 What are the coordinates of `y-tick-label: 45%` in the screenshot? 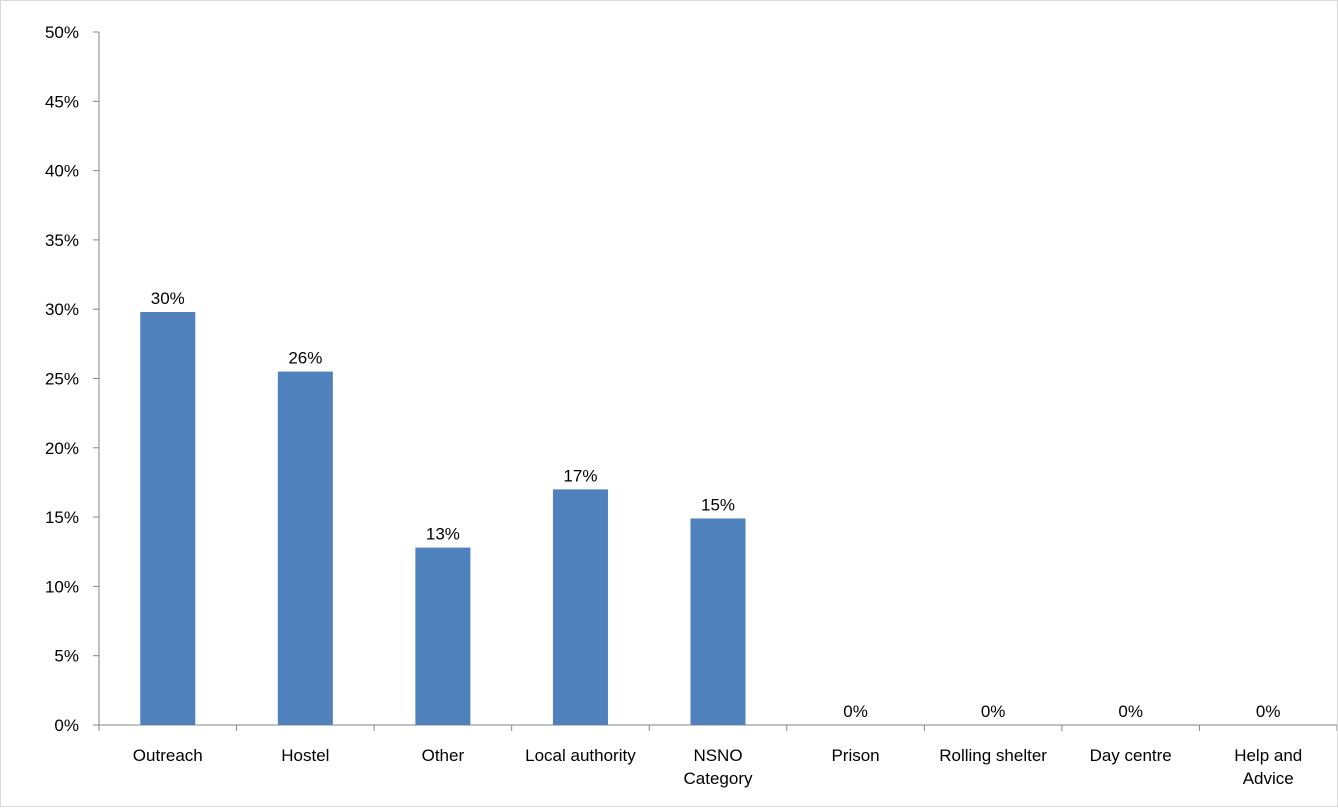 It's located at (62, 101).